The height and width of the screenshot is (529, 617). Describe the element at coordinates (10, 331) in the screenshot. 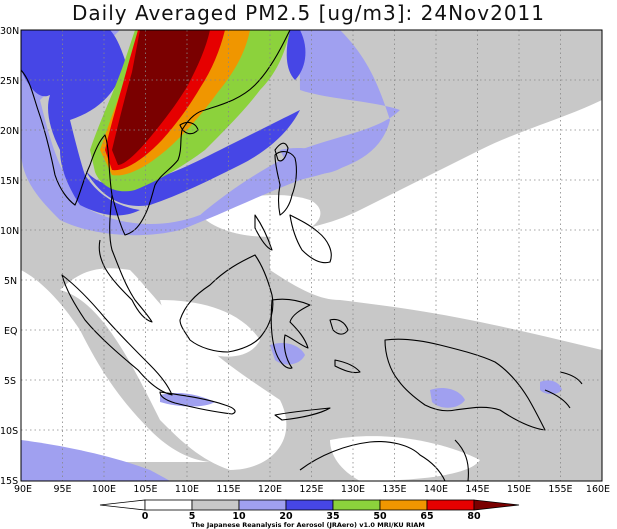

I see `lat-label: EQ` at that location.